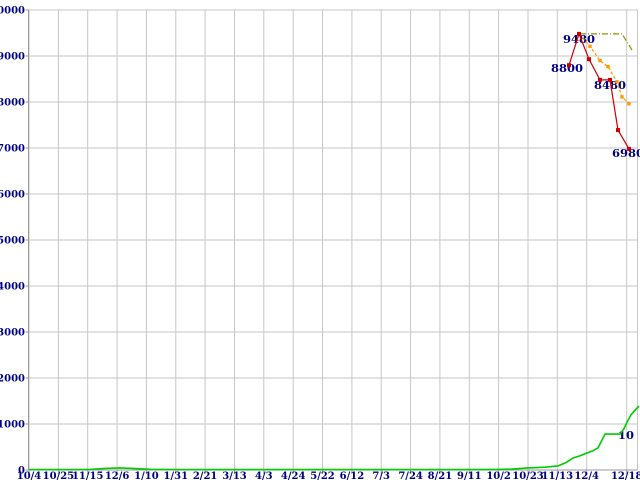 The width and height of the screenshot is (640, 480). Describe the element at coordinates (528, 475) in the screenshot. I see `x-axis-label: 10/23` at that location.